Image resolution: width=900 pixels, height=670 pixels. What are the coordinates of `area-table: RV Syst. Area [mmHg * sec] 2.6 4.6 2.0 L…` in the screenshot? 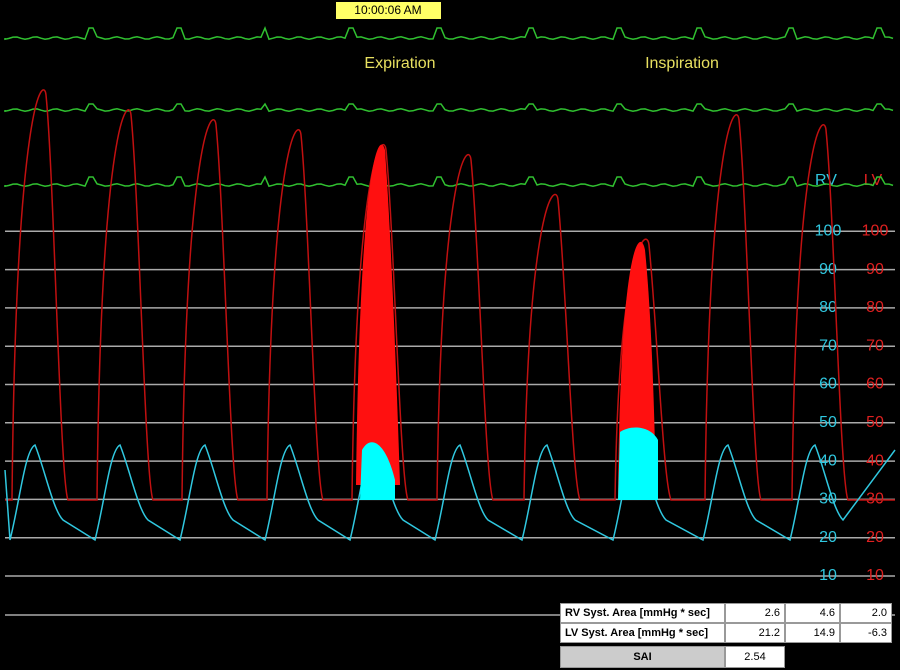 It's located at (726, 635).